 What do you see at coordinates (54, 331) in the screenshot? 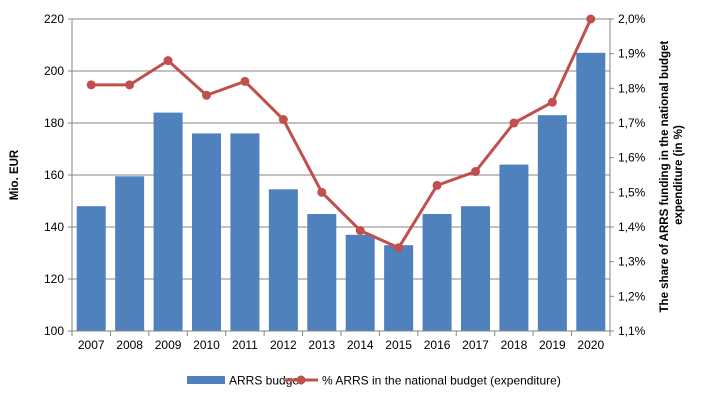
I see `y-left-tick-label: 100` at bounding box center [54, 331].